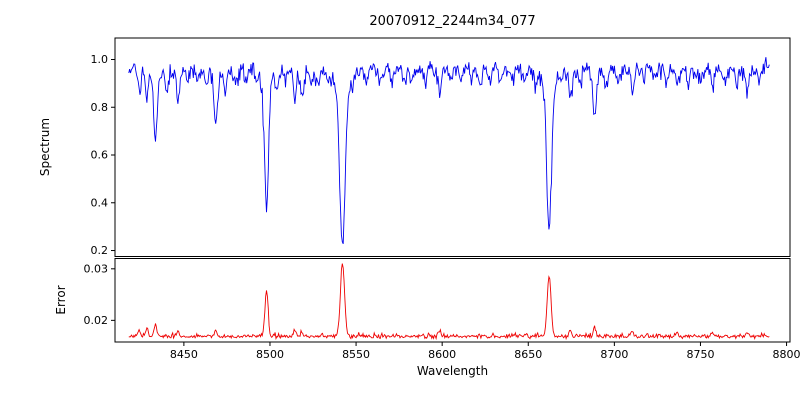 The width and height of the screenshot is (800, 400). Describe the element at coordinates (100, 107) in the screenshot. I see `spectrum-y-tick-label: 0.8` at that location.